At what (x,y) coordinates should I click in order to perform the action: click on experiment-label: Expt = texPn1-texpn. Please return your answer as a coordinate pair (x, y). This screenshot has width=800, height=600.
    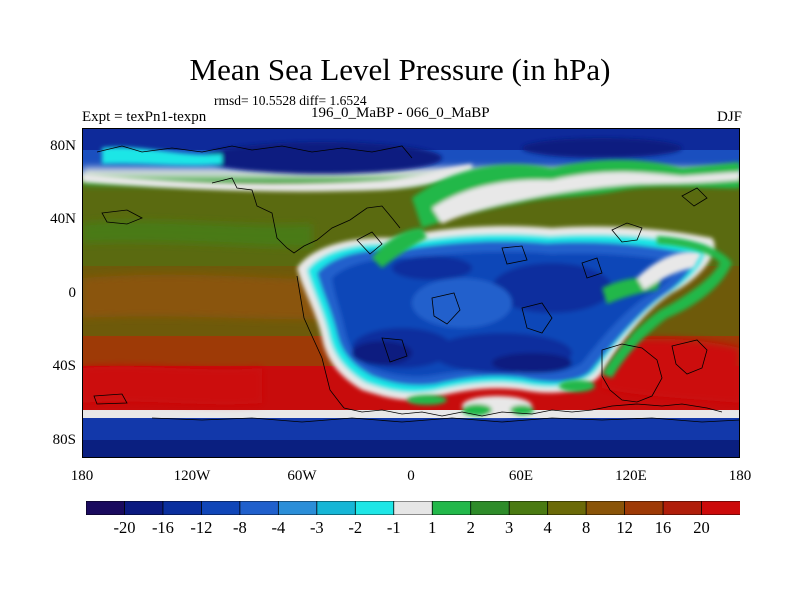
    Looking at the image, I should click on (144, 117).